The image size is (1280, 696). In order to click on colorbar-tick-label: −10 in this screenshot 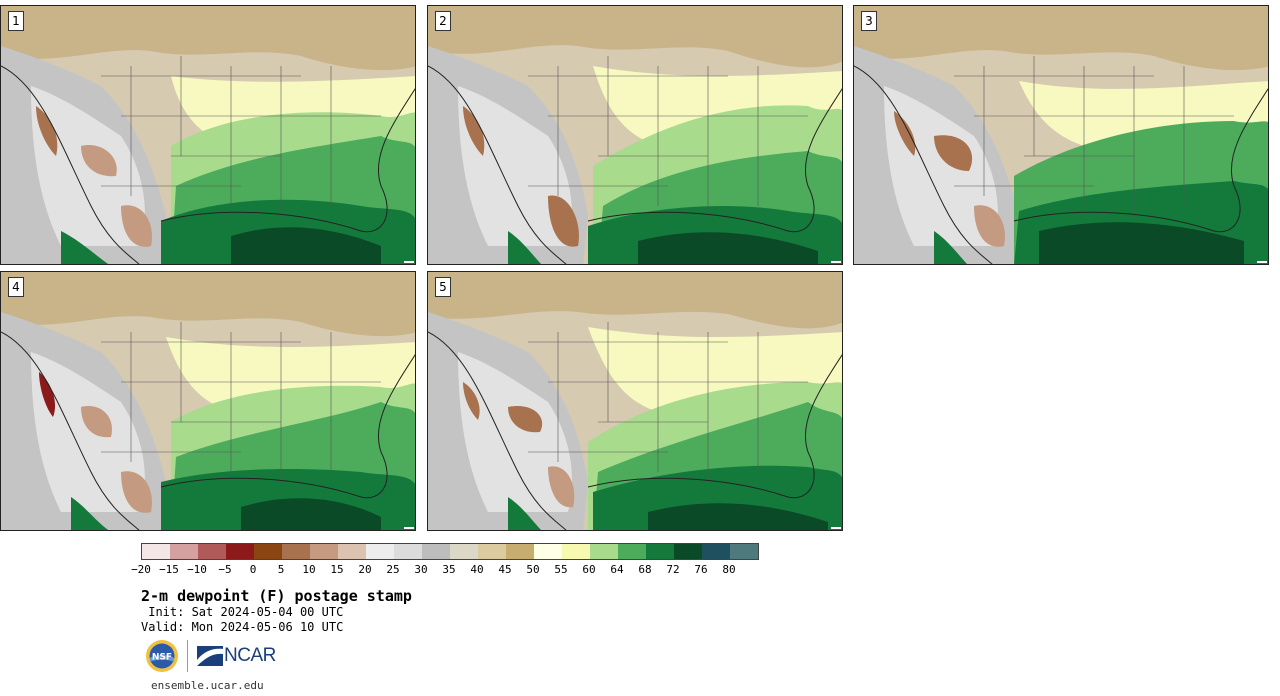, I will do `click(197, 569)`.